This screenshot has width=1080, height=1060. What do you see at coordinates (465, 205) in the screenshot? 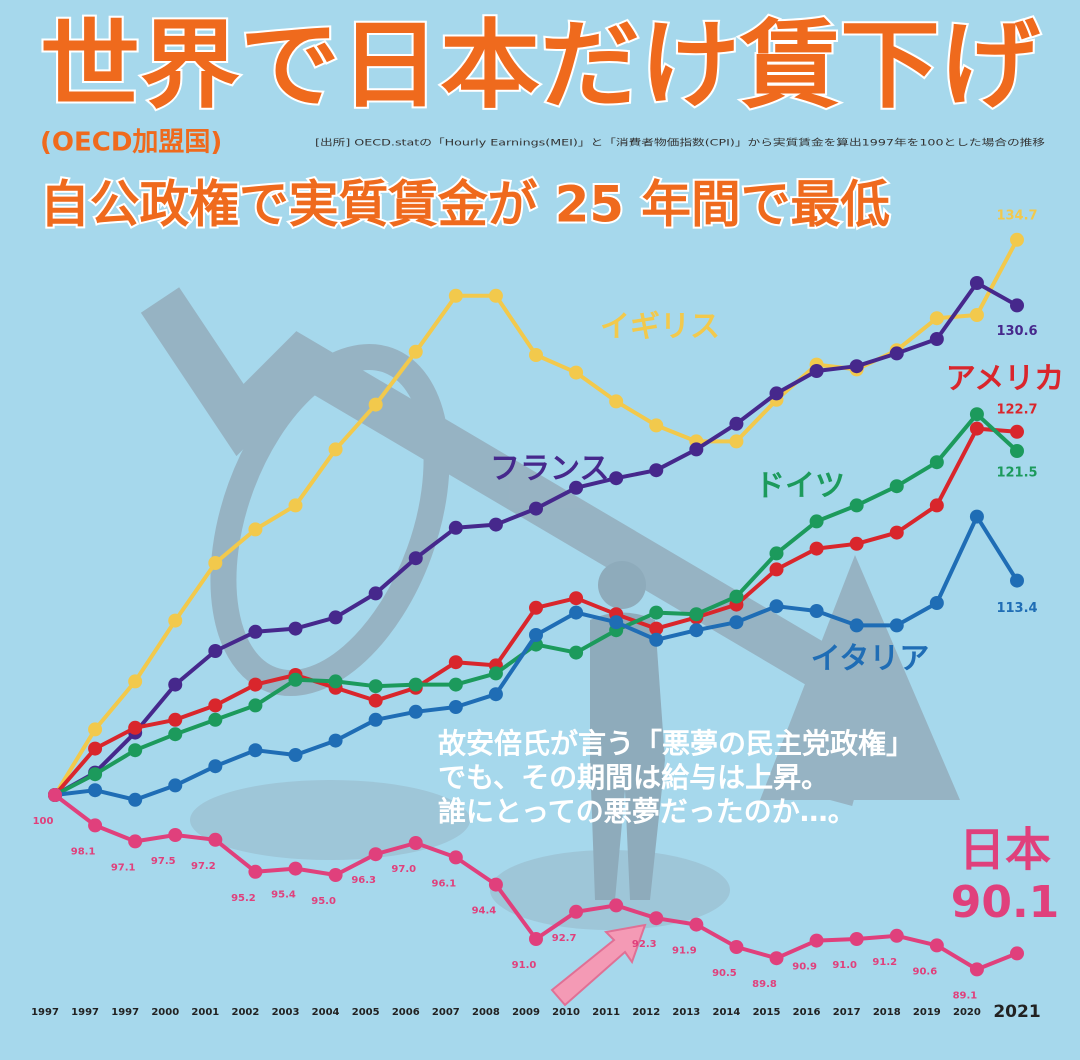
I see `headline: 自公政権で実質賃金が 25 年間で最低` at bounding box center [465, 205].